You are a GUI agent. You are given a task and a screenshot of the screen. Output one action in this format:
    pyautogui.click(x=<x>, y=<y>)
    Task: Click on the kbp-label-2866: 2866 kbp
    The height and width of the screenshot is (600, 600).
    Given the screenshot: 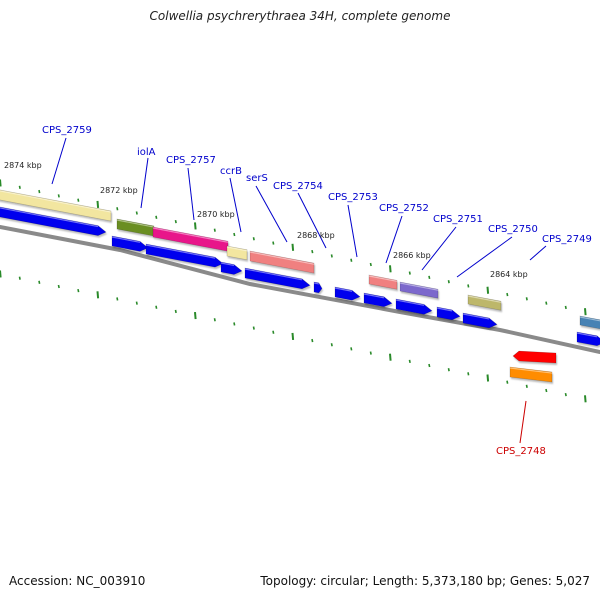 What is the action you would take?
    pyautogui.click(x=412, y=255)
    